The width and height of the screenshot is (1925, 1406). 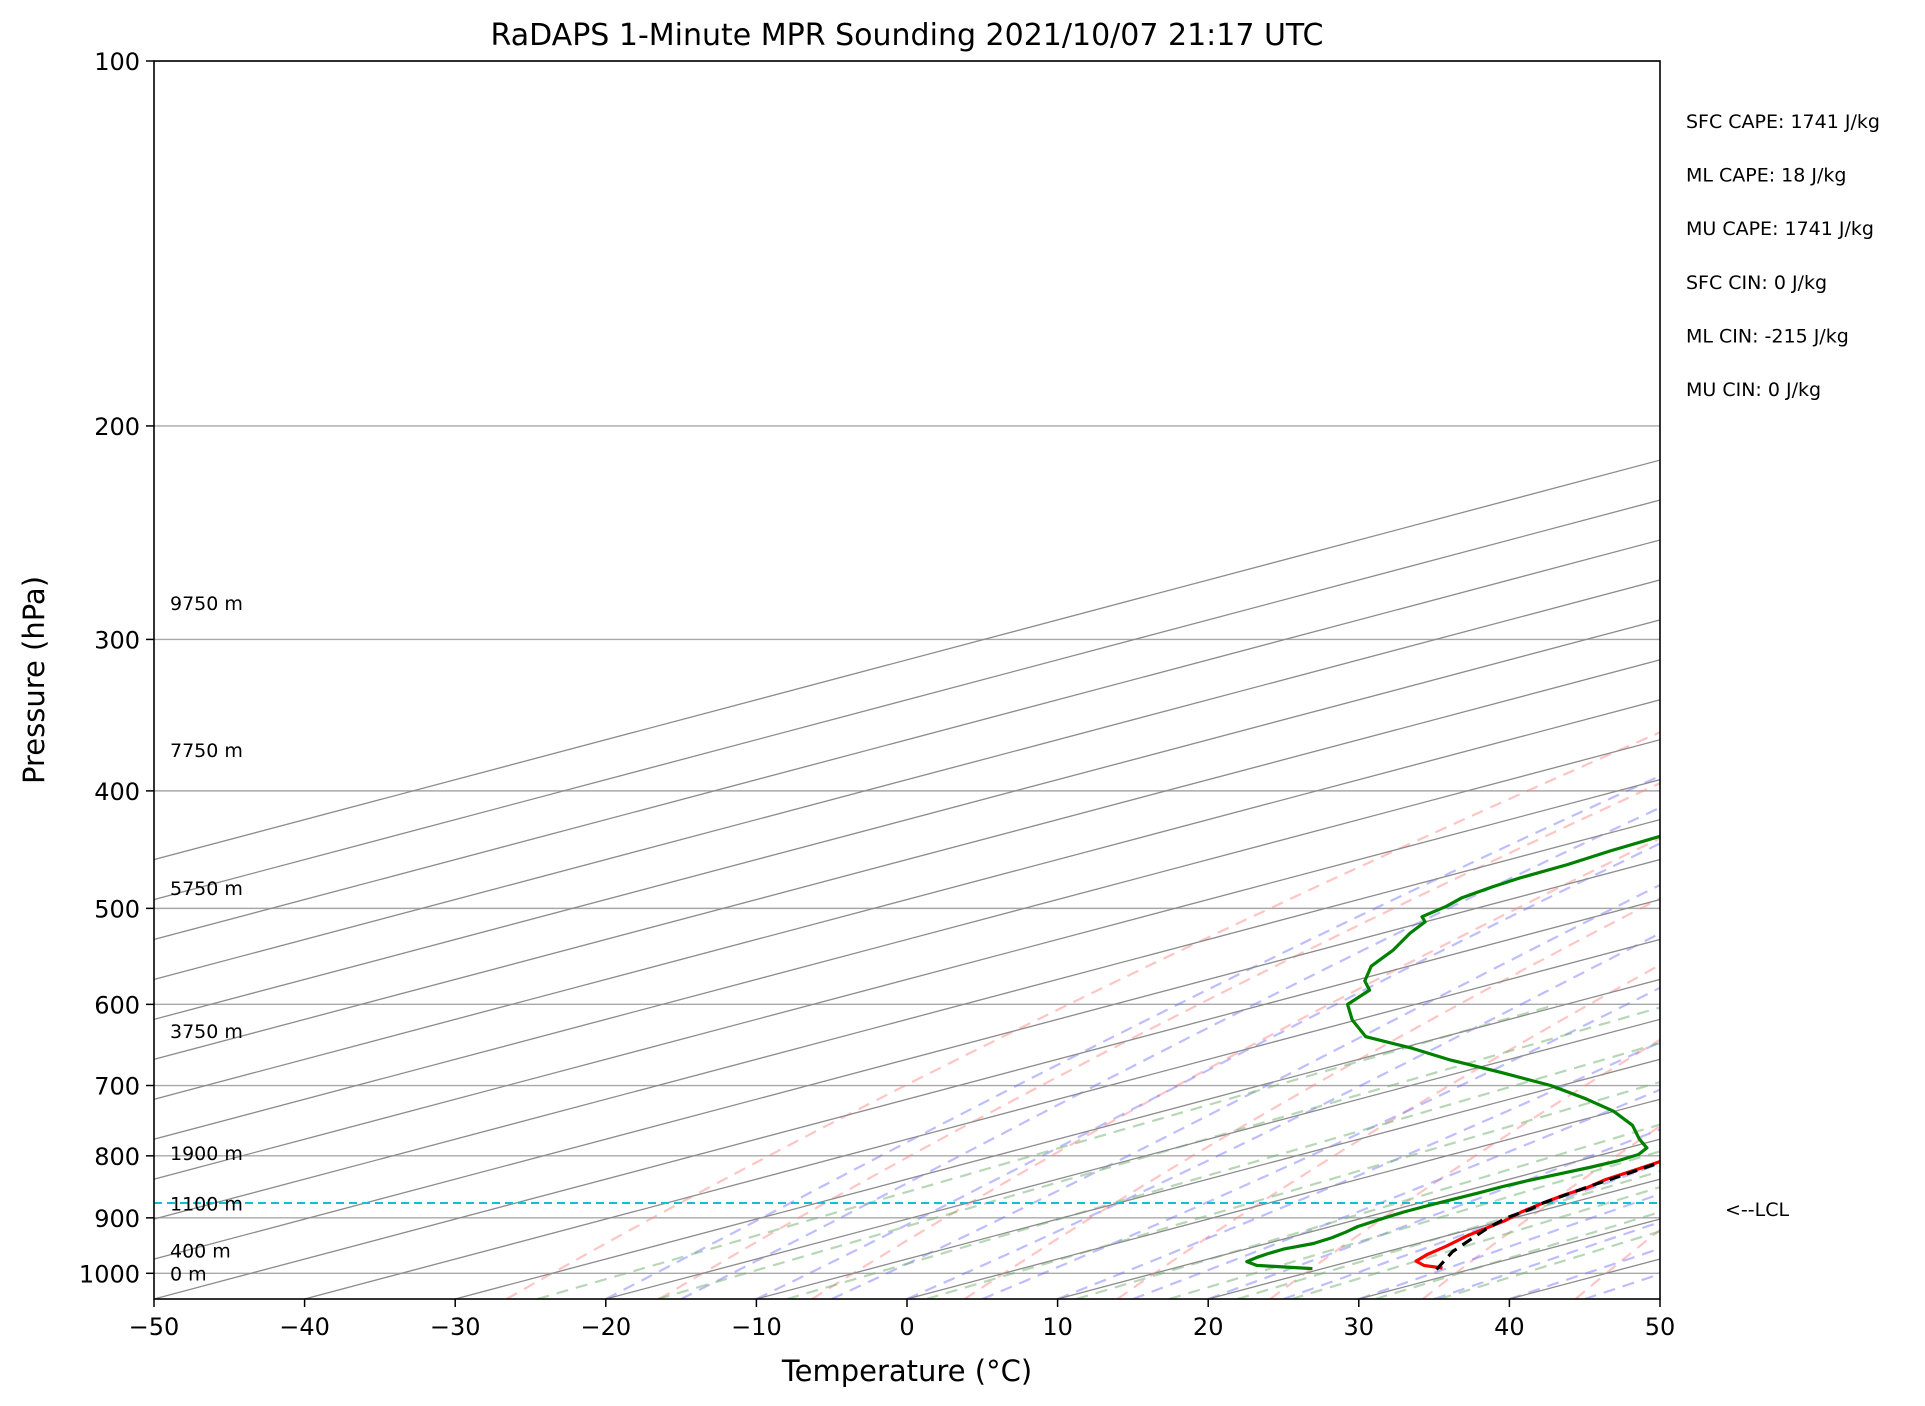 What do you see at coordinates (756, 1327) in the screenshot?
I see `x-tick-label: −10` at bounding box center [756, 1327].